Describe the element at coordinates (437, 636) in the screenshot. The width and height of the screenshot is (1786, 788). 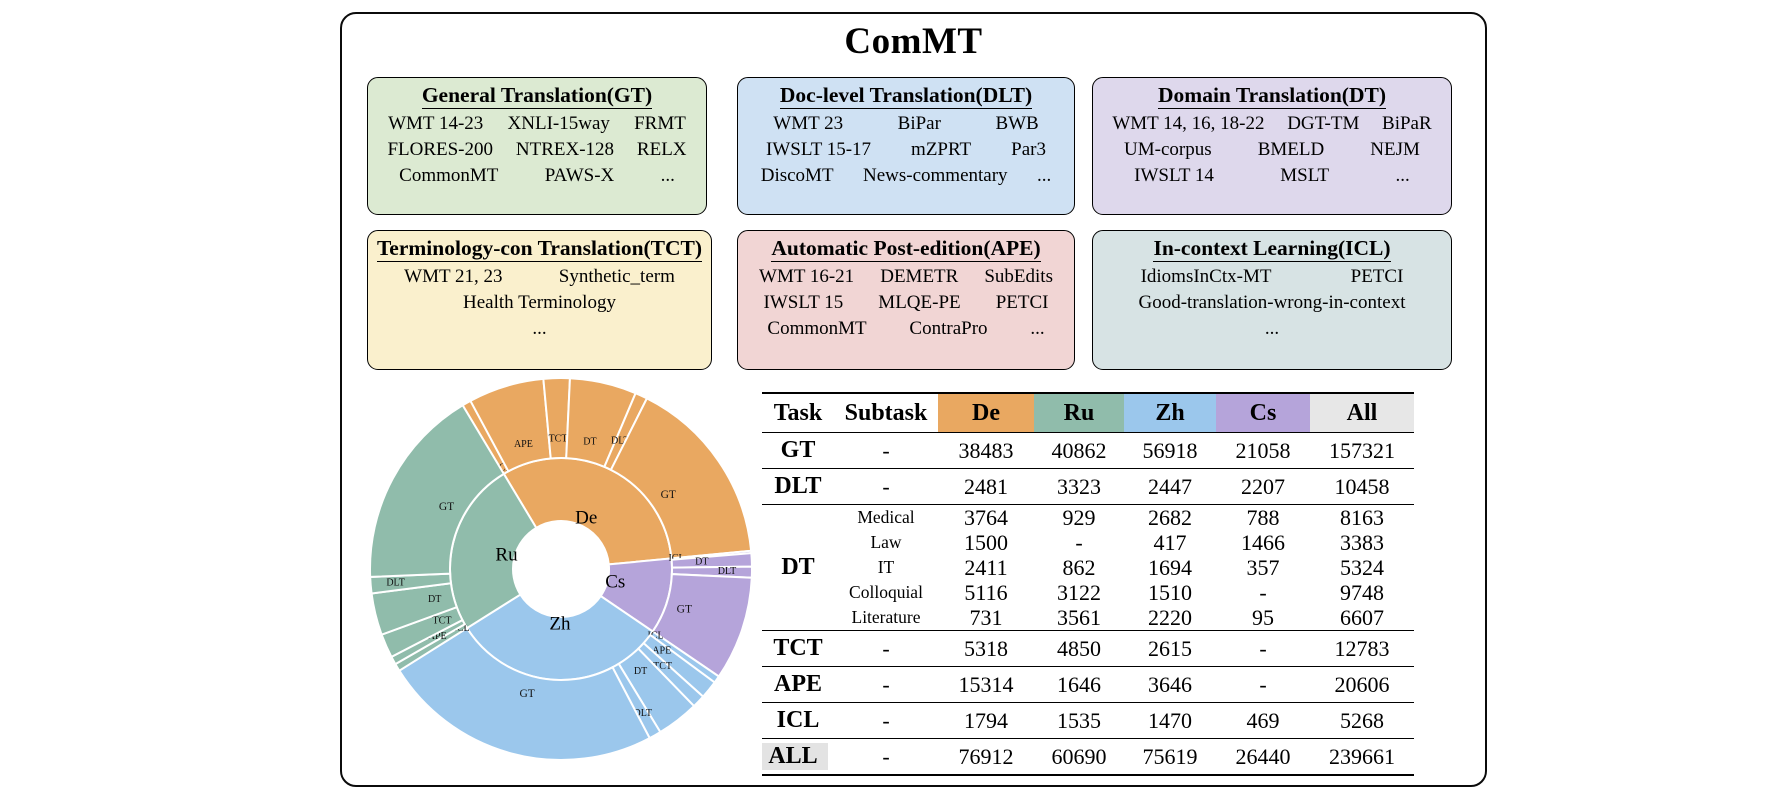
I see `sunburst-segment-label-ru-ape: APE` at that location.